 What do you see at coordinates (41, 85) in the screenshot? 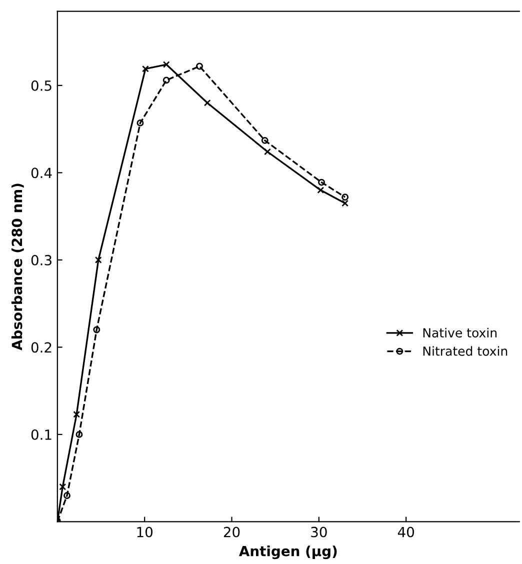
I see `y-tick-label: 0.5` at bounding box center [41, 85].